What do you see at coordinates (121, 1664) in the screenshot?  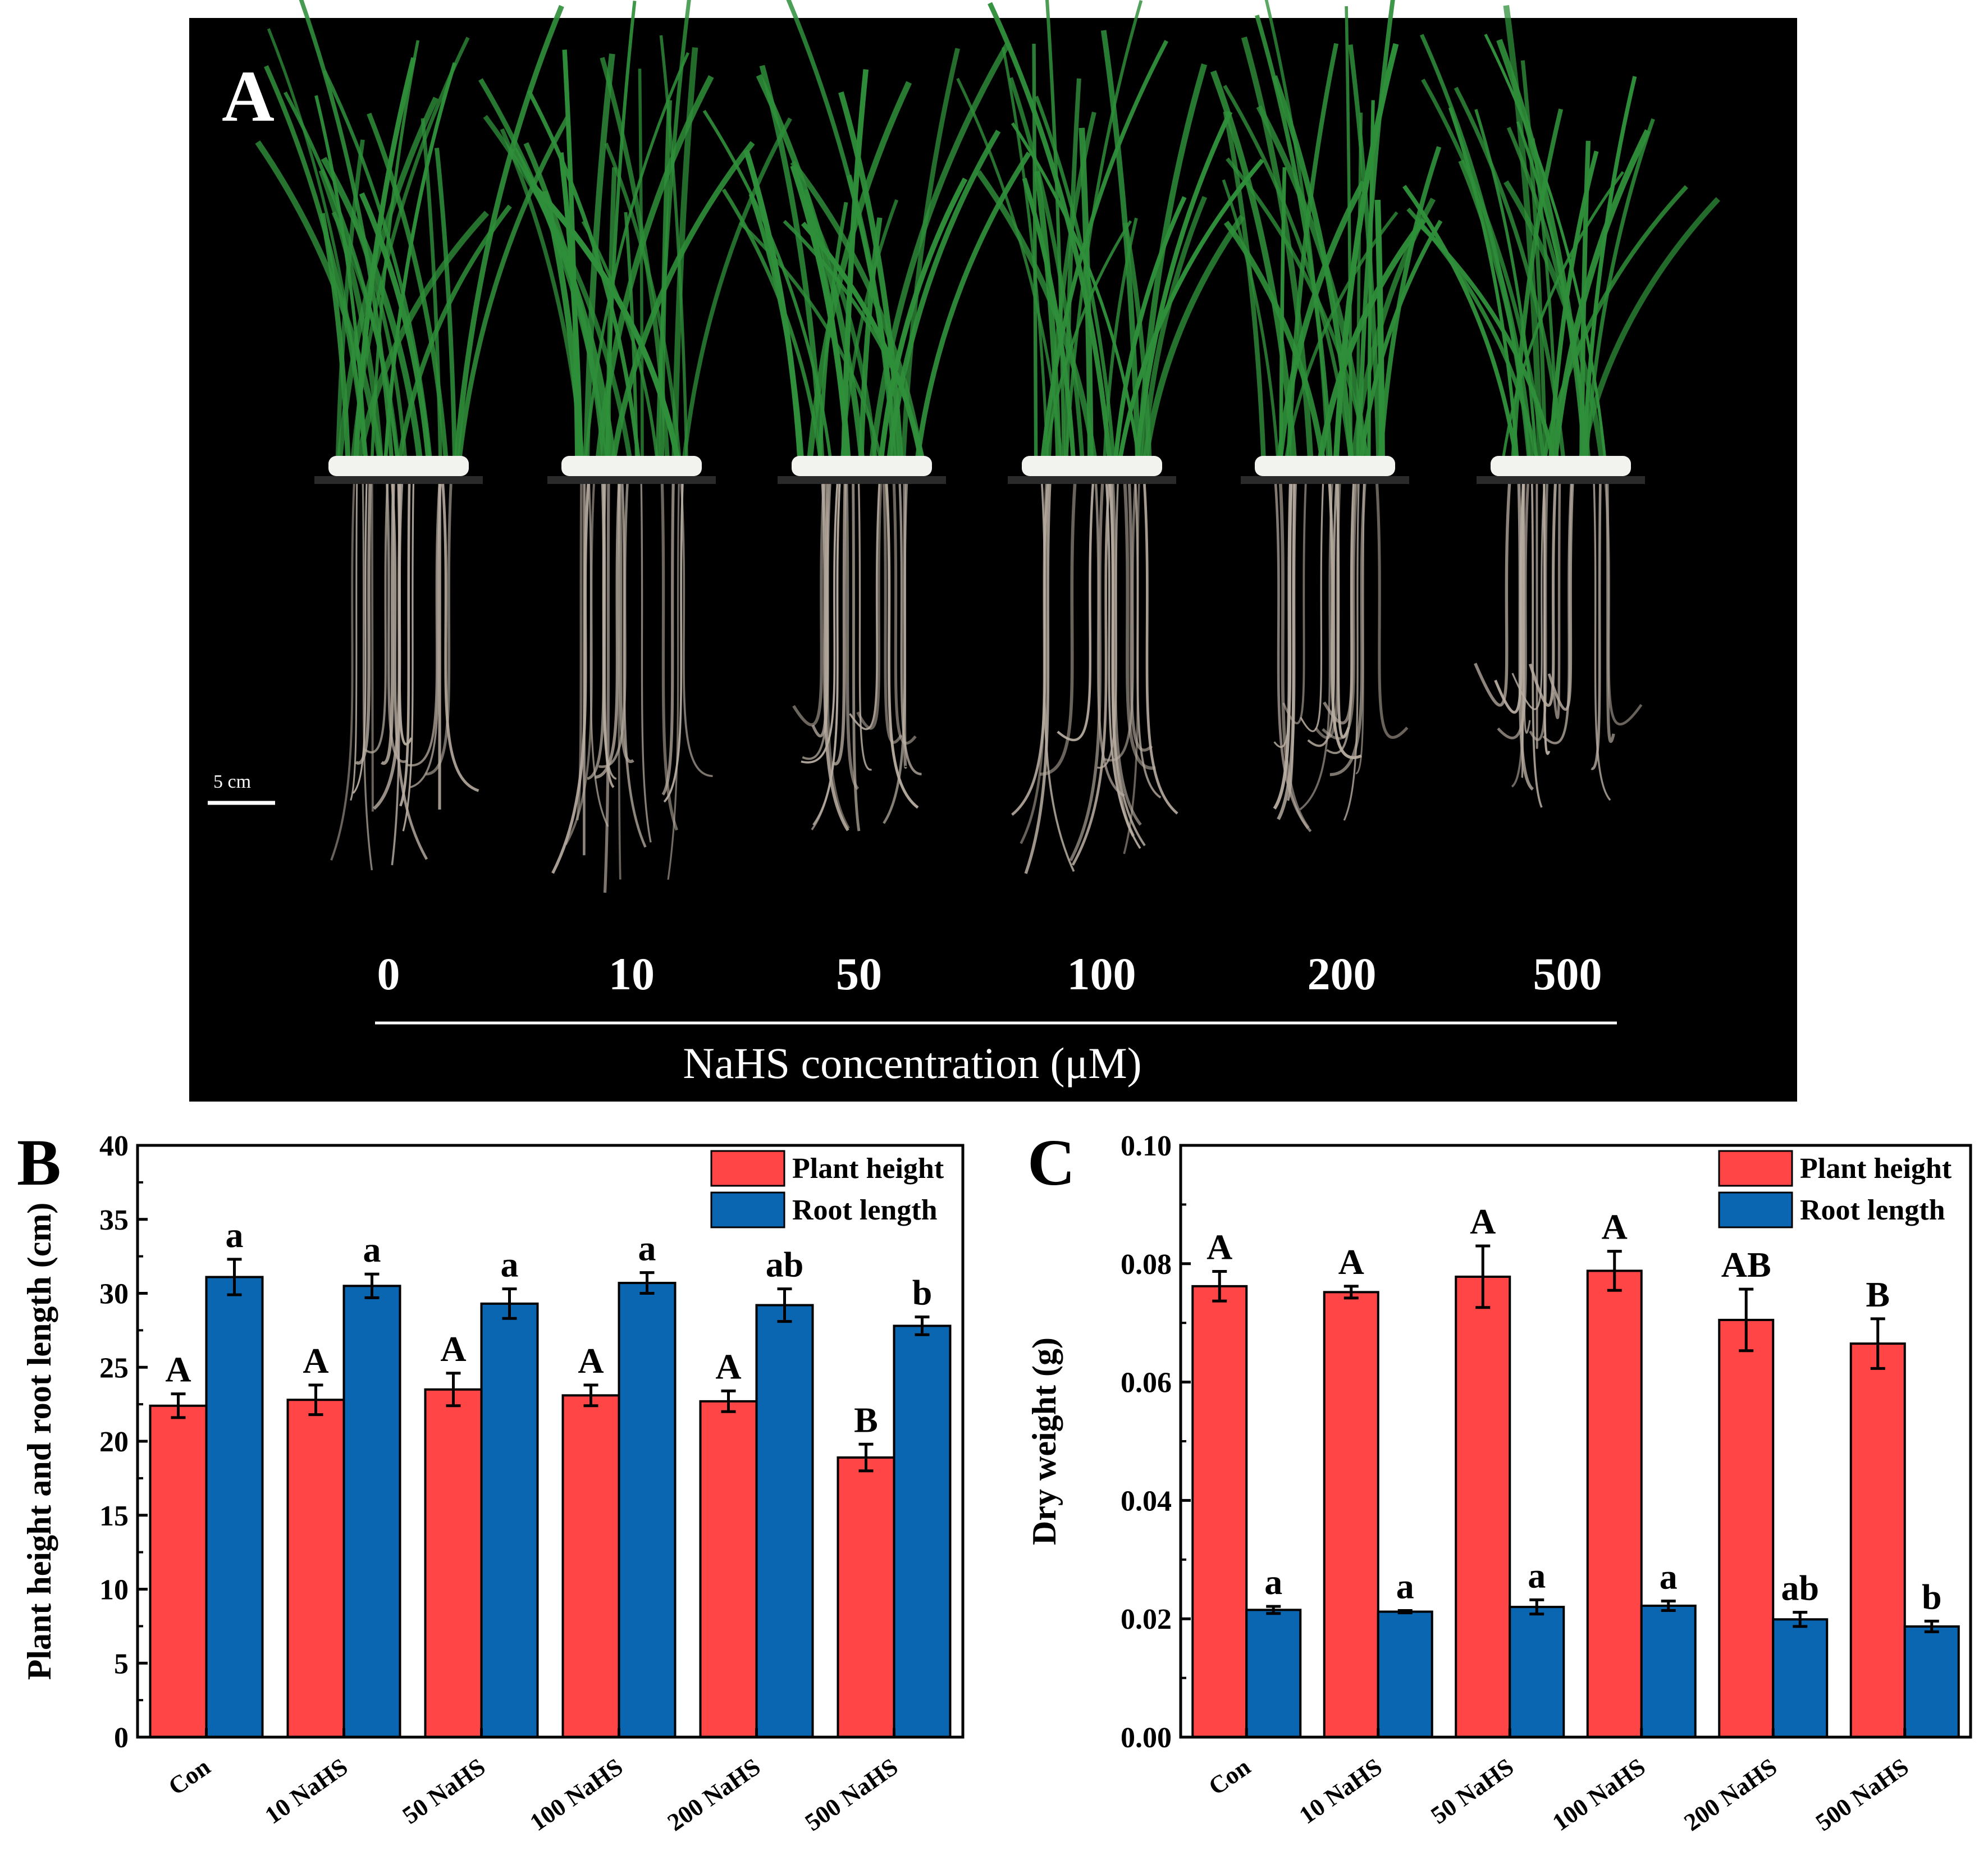 I see `y-tick-label: 5` at bounding box center [121, 1664].